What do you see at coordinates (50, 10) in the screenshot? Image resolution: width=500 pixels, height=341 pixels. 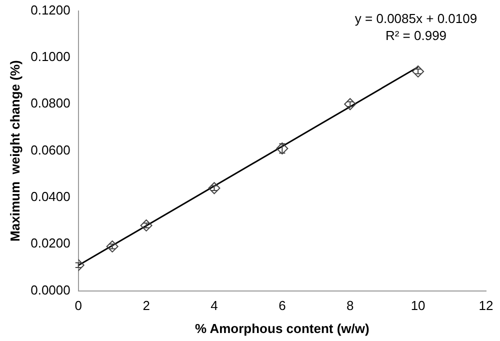 I see `y-tick-label: 0.1200` at bounding box center [50, 10].